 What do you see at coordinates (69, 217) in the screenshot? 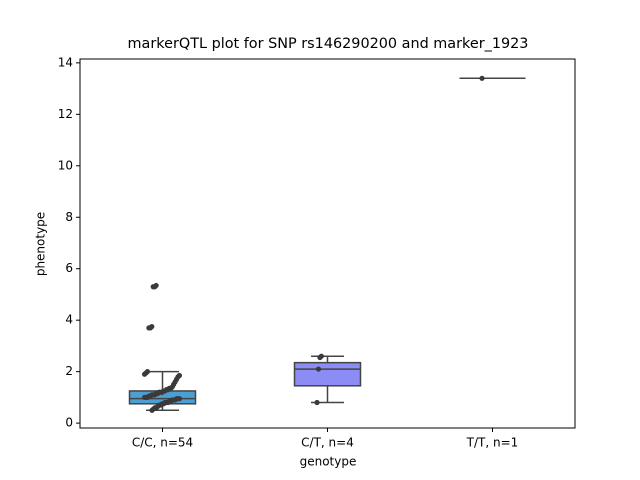
I see `y-tick-label: 8` at bounding box center [69, 217].